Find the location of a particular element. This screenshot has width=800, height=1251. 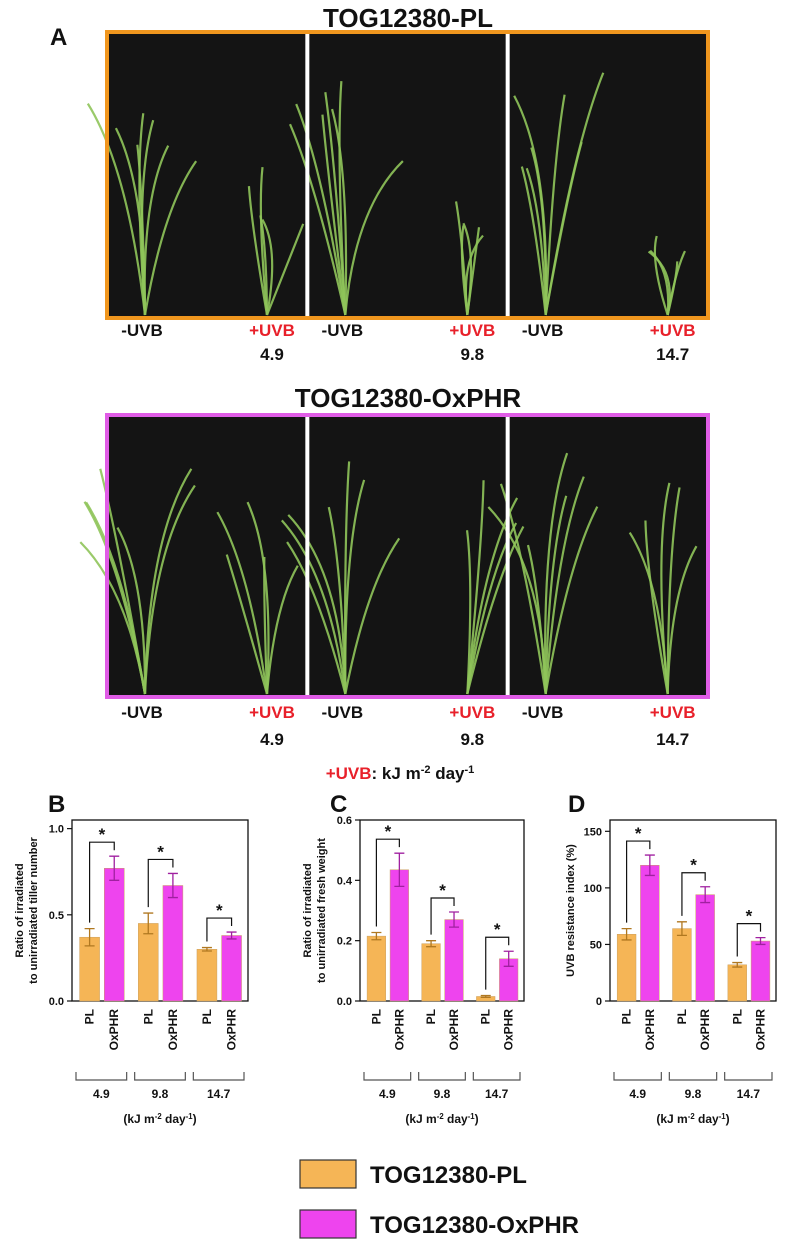

panel-label: D is located at coordinates (576, 804).